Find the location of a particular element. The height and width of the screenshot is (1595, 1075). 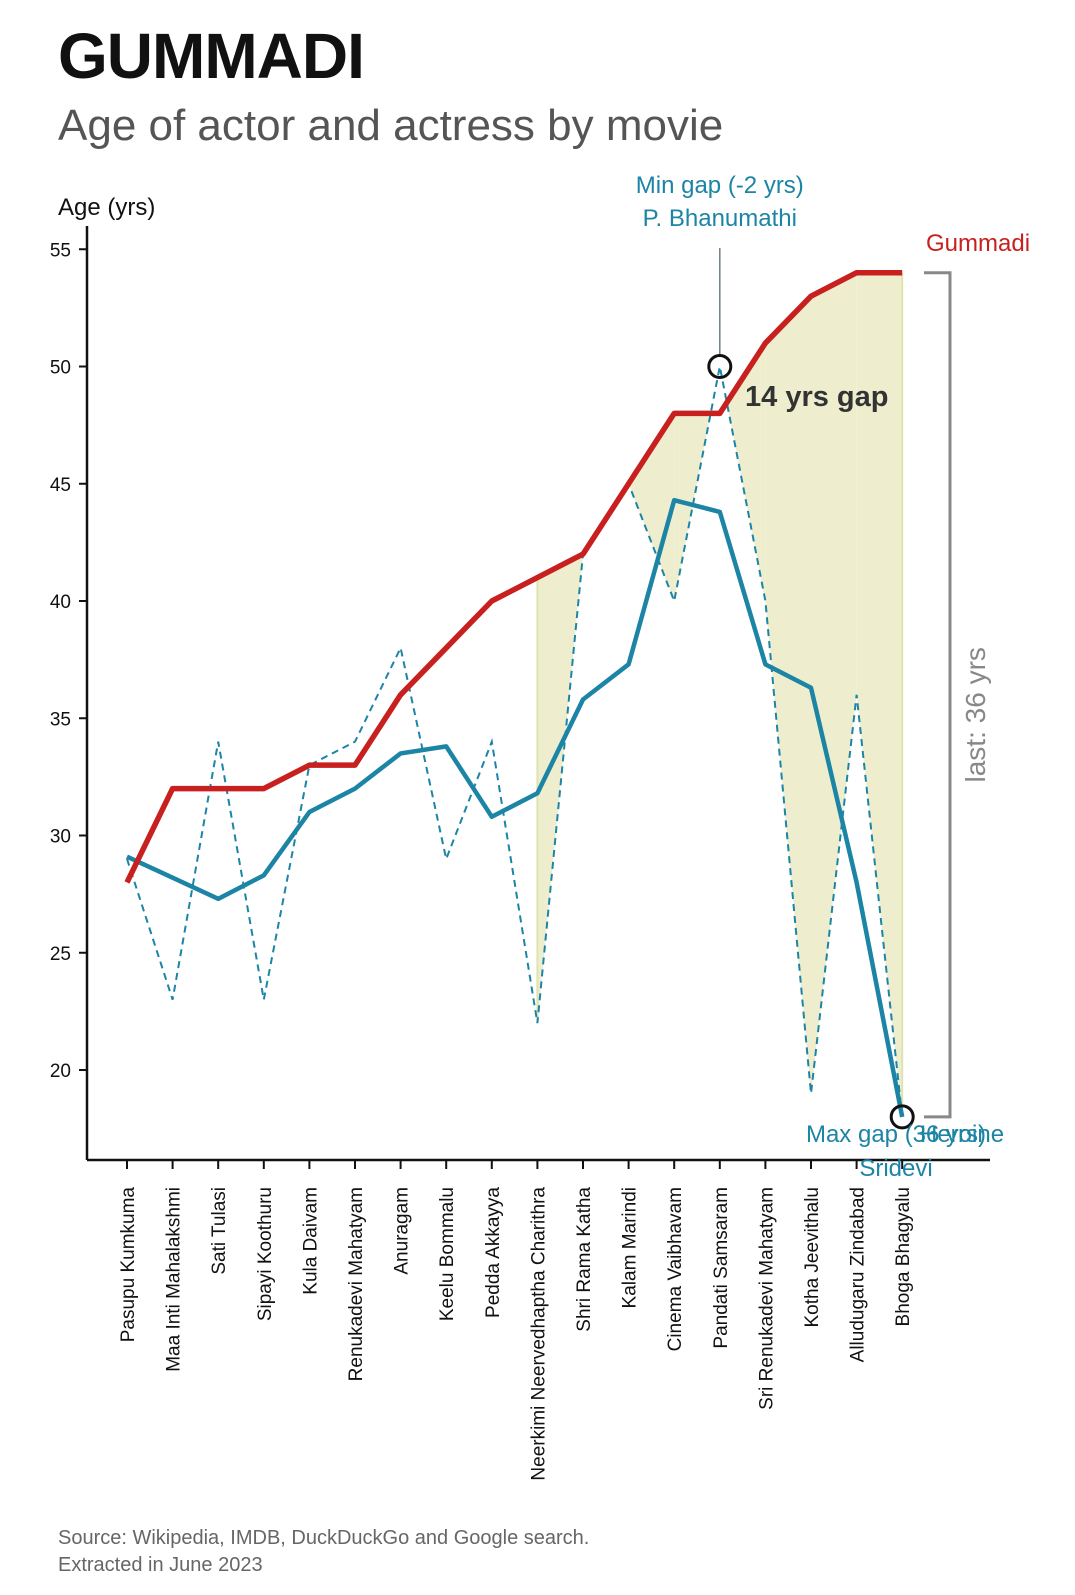

actor-series-label: Gummadi is located at coordinates (978, 243).